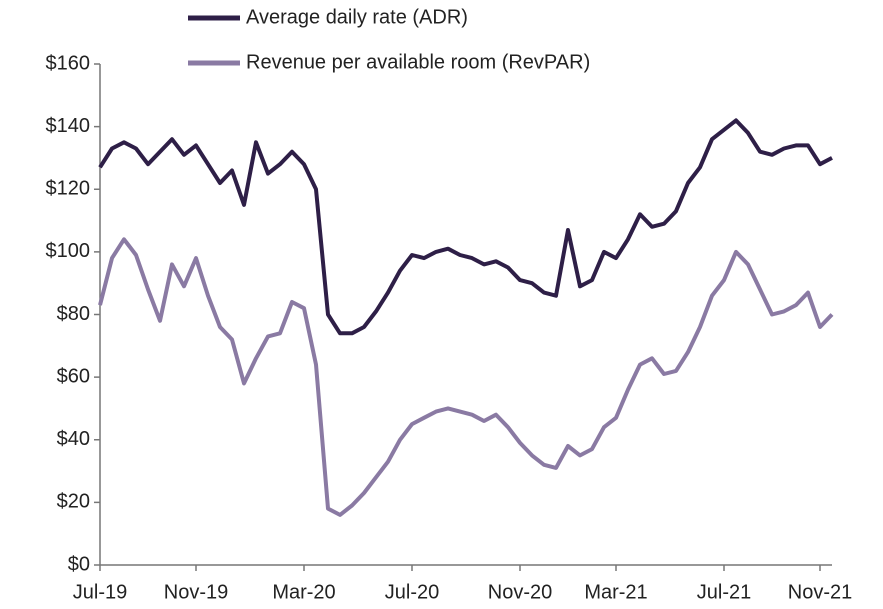  Describe the element at coordinates (68, 189) in the screenshot. I see `y-tick-label: $120` at that location.